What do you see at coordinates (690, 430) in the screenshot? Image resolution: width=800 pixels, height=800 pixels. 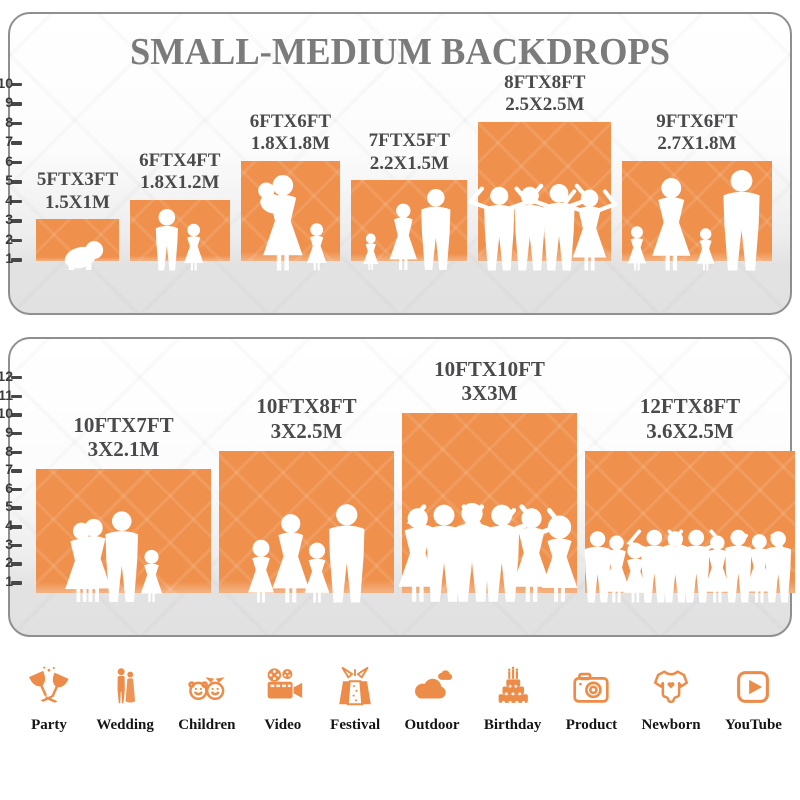 I see `size-meters: 3.6X2.5M` at bounding box center [690, 430].